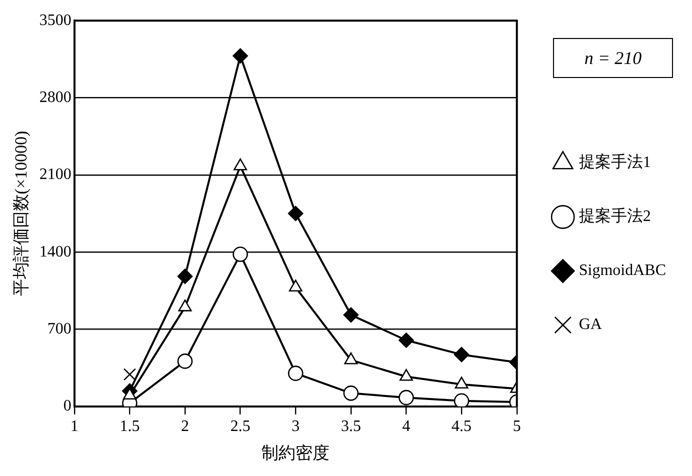  I want to click on x-tick-label: 5, so click(516, 427).